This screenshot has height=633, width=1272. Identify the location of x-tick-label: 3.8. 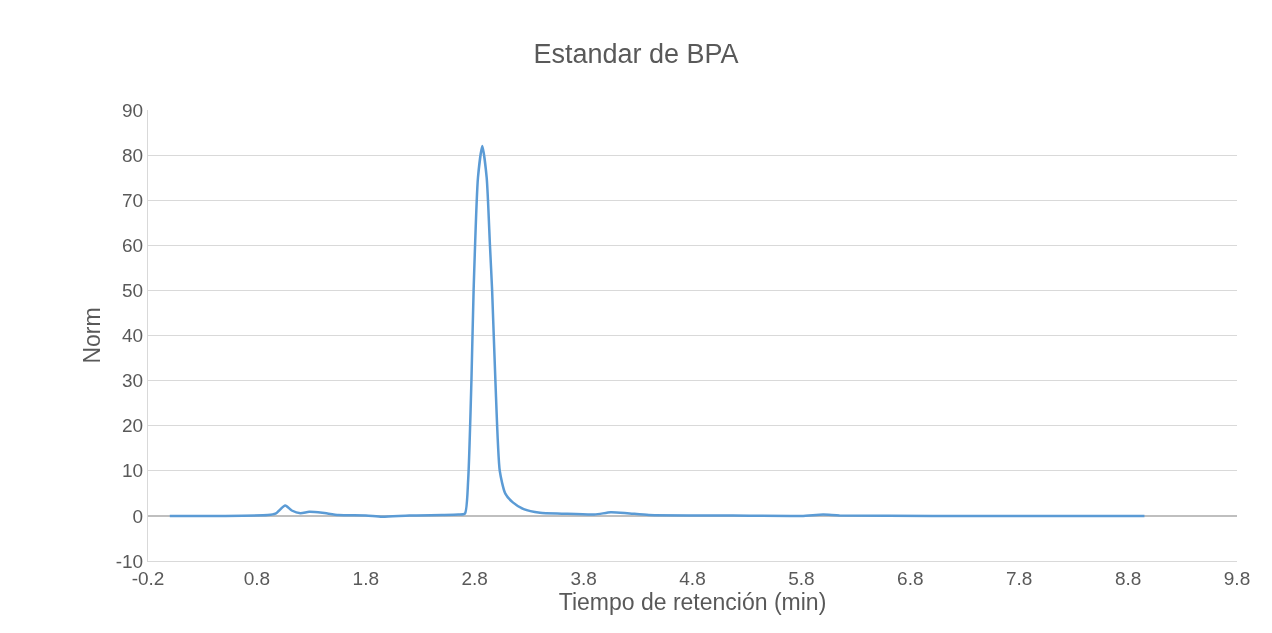
(583, 578).